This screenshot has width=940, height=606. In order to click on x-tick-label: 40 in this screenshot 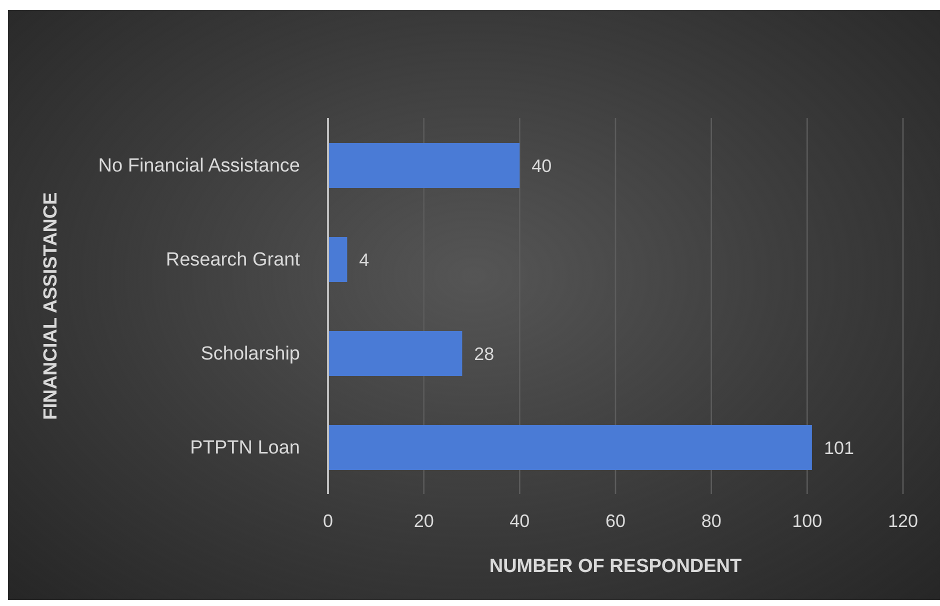, I will do `click(520, 520)`.